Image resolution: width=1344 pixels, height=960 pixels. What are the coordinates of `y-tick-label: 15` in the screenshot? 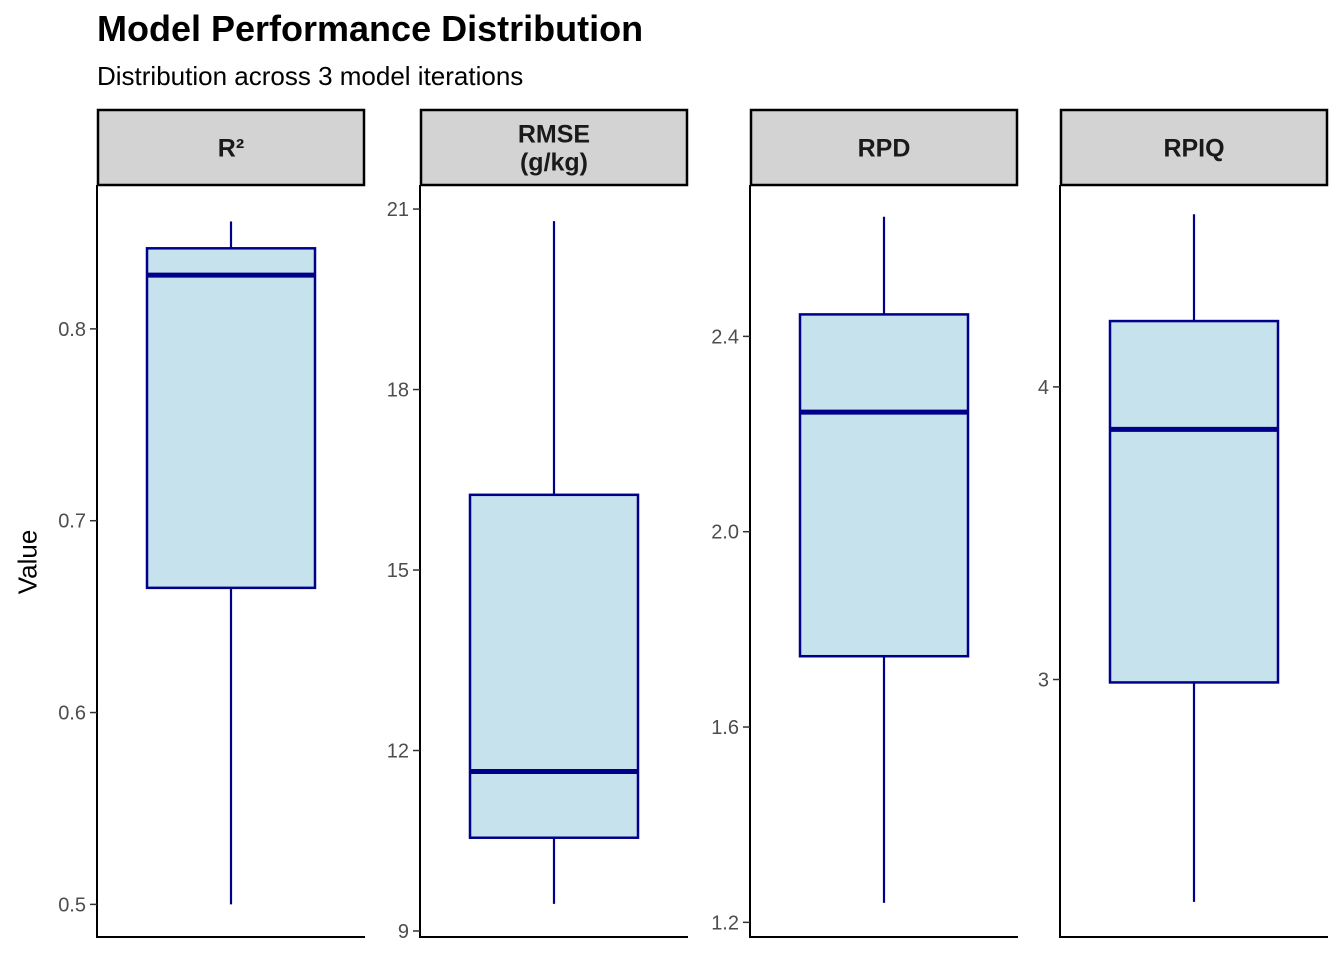 It's located at (398, 571).